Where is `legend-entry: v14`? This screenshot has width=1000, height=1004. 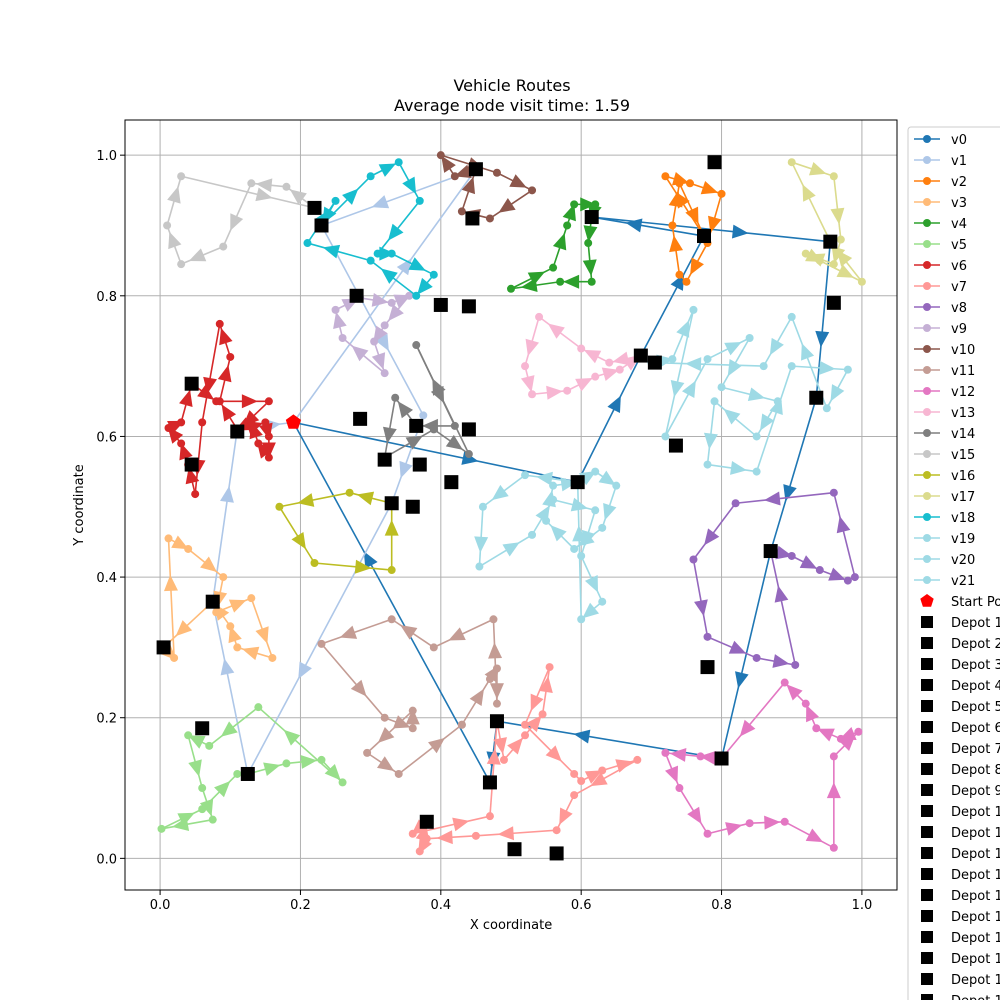 legend-entry: v14 is located at coordinates (944, 434).